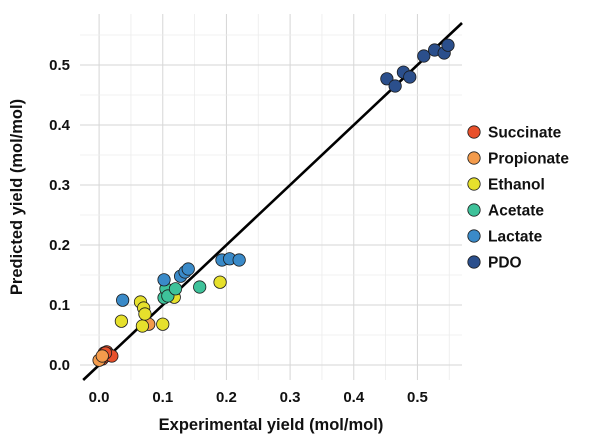 Image resolution: width=599 pixels, height=435 pixels. Describe the element at coordinates (290, 397) in the screenshot. I see `x-tick-label: 0.3` at that location.